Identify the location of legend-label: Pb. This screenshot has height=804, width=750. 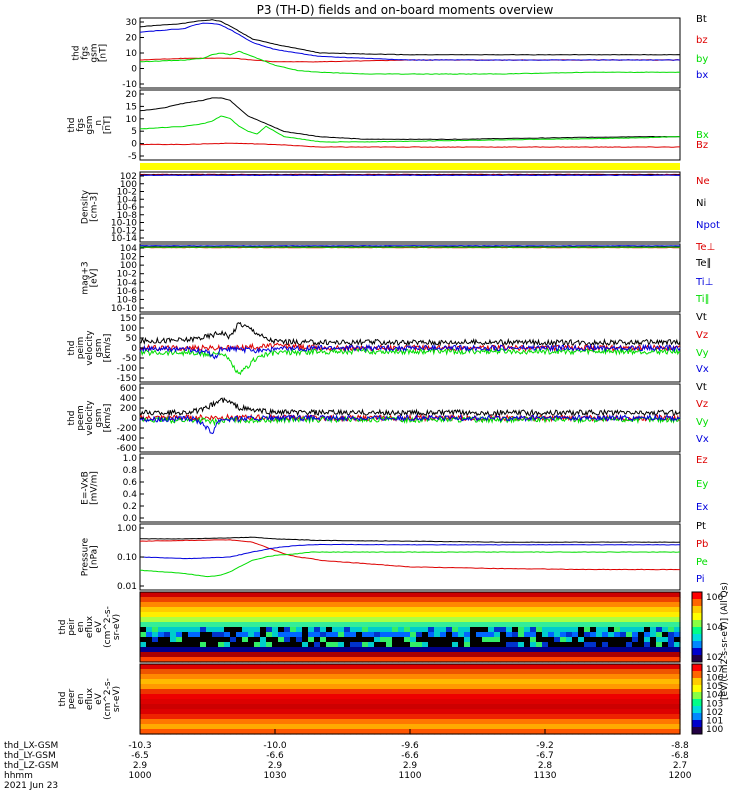
(702, 544).